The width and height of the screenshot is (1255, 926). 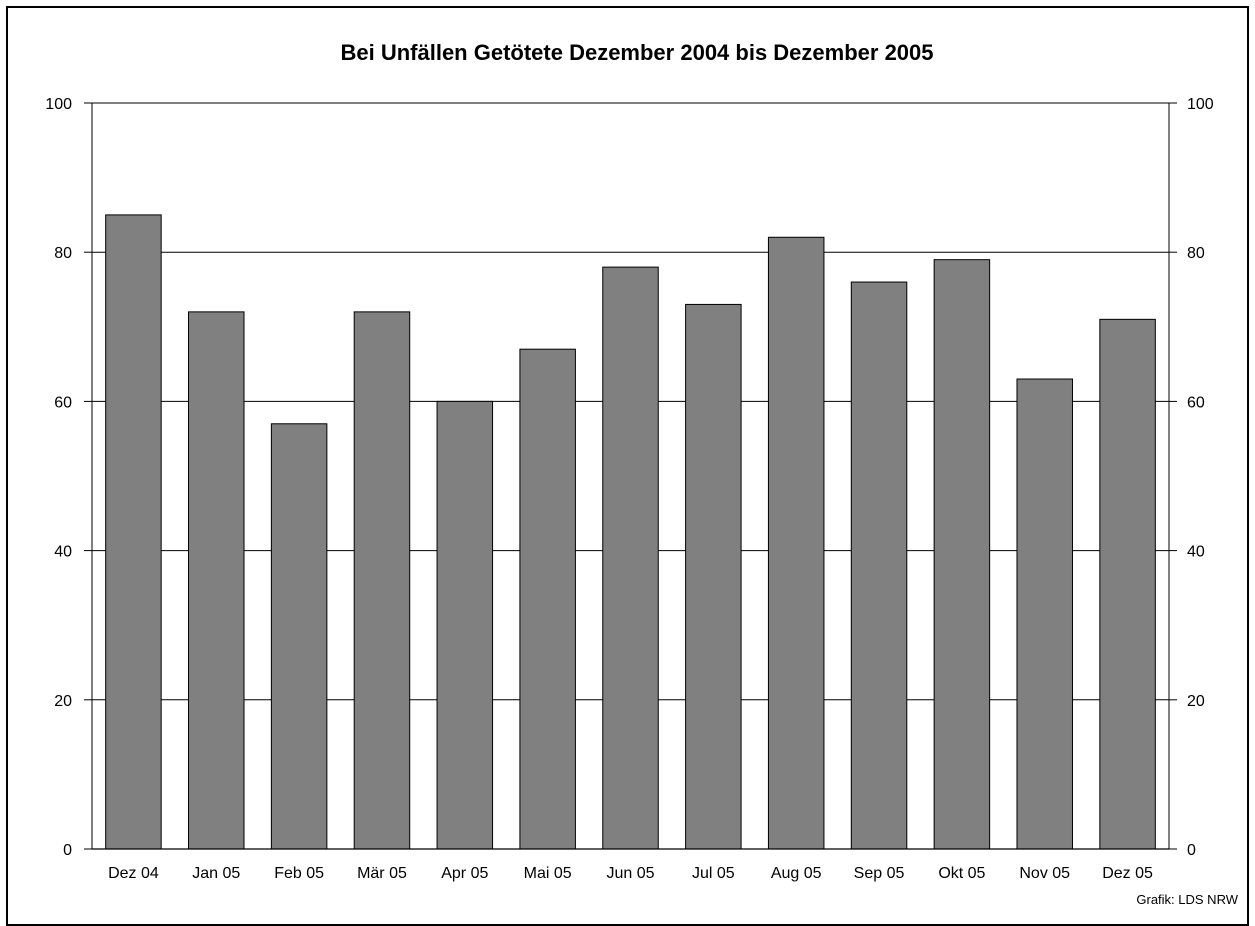 What do you see at coordinates (1196, 552) in the screenshot?
I see `y-tick-label-right: 40` at bounding box center [1196, 552].